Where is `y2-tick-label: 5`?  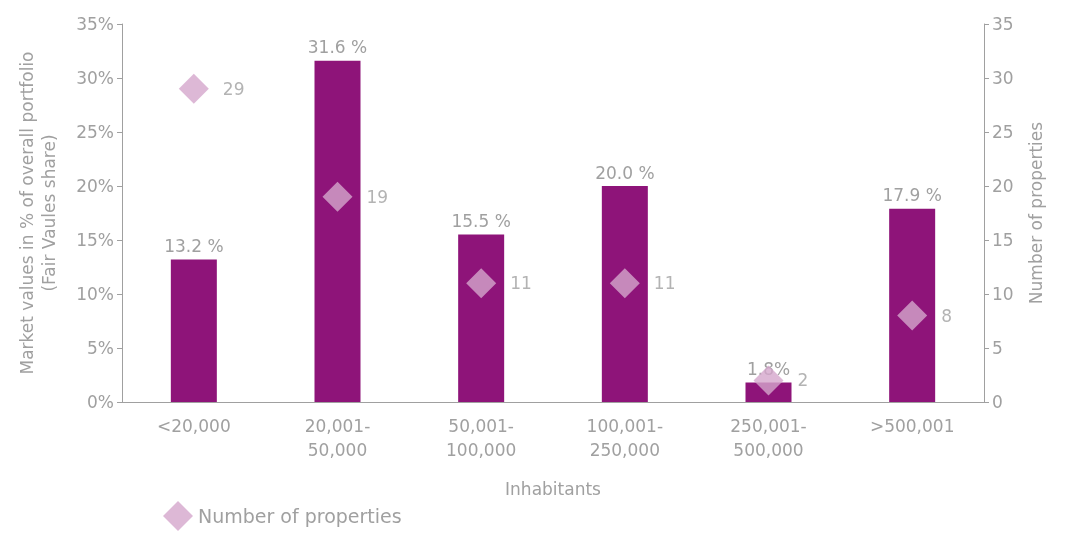
y2-tick-label: 5 is located at coordinates (997, 348).